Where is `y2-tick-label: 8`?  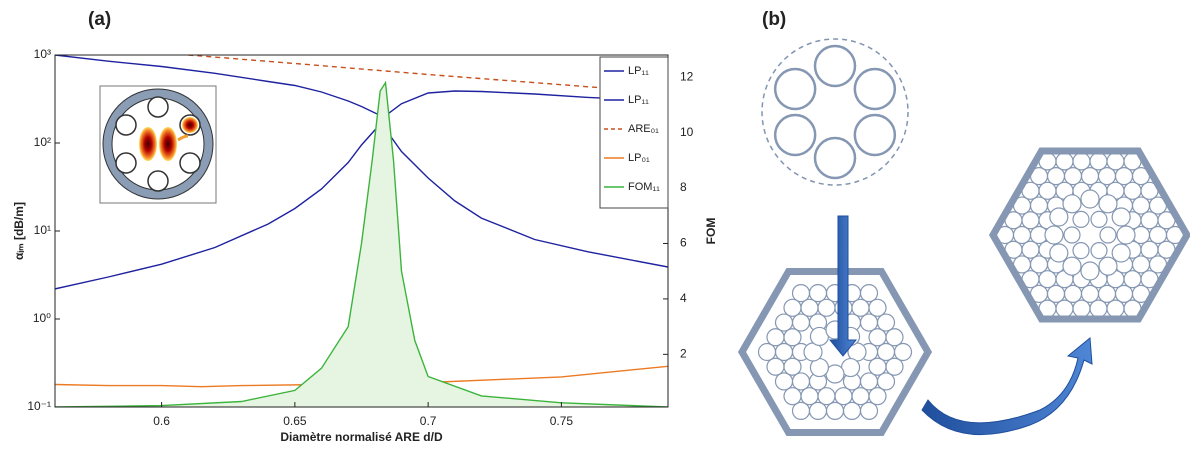 y2-tick-label: 8 is located at coordinates (683, 187).